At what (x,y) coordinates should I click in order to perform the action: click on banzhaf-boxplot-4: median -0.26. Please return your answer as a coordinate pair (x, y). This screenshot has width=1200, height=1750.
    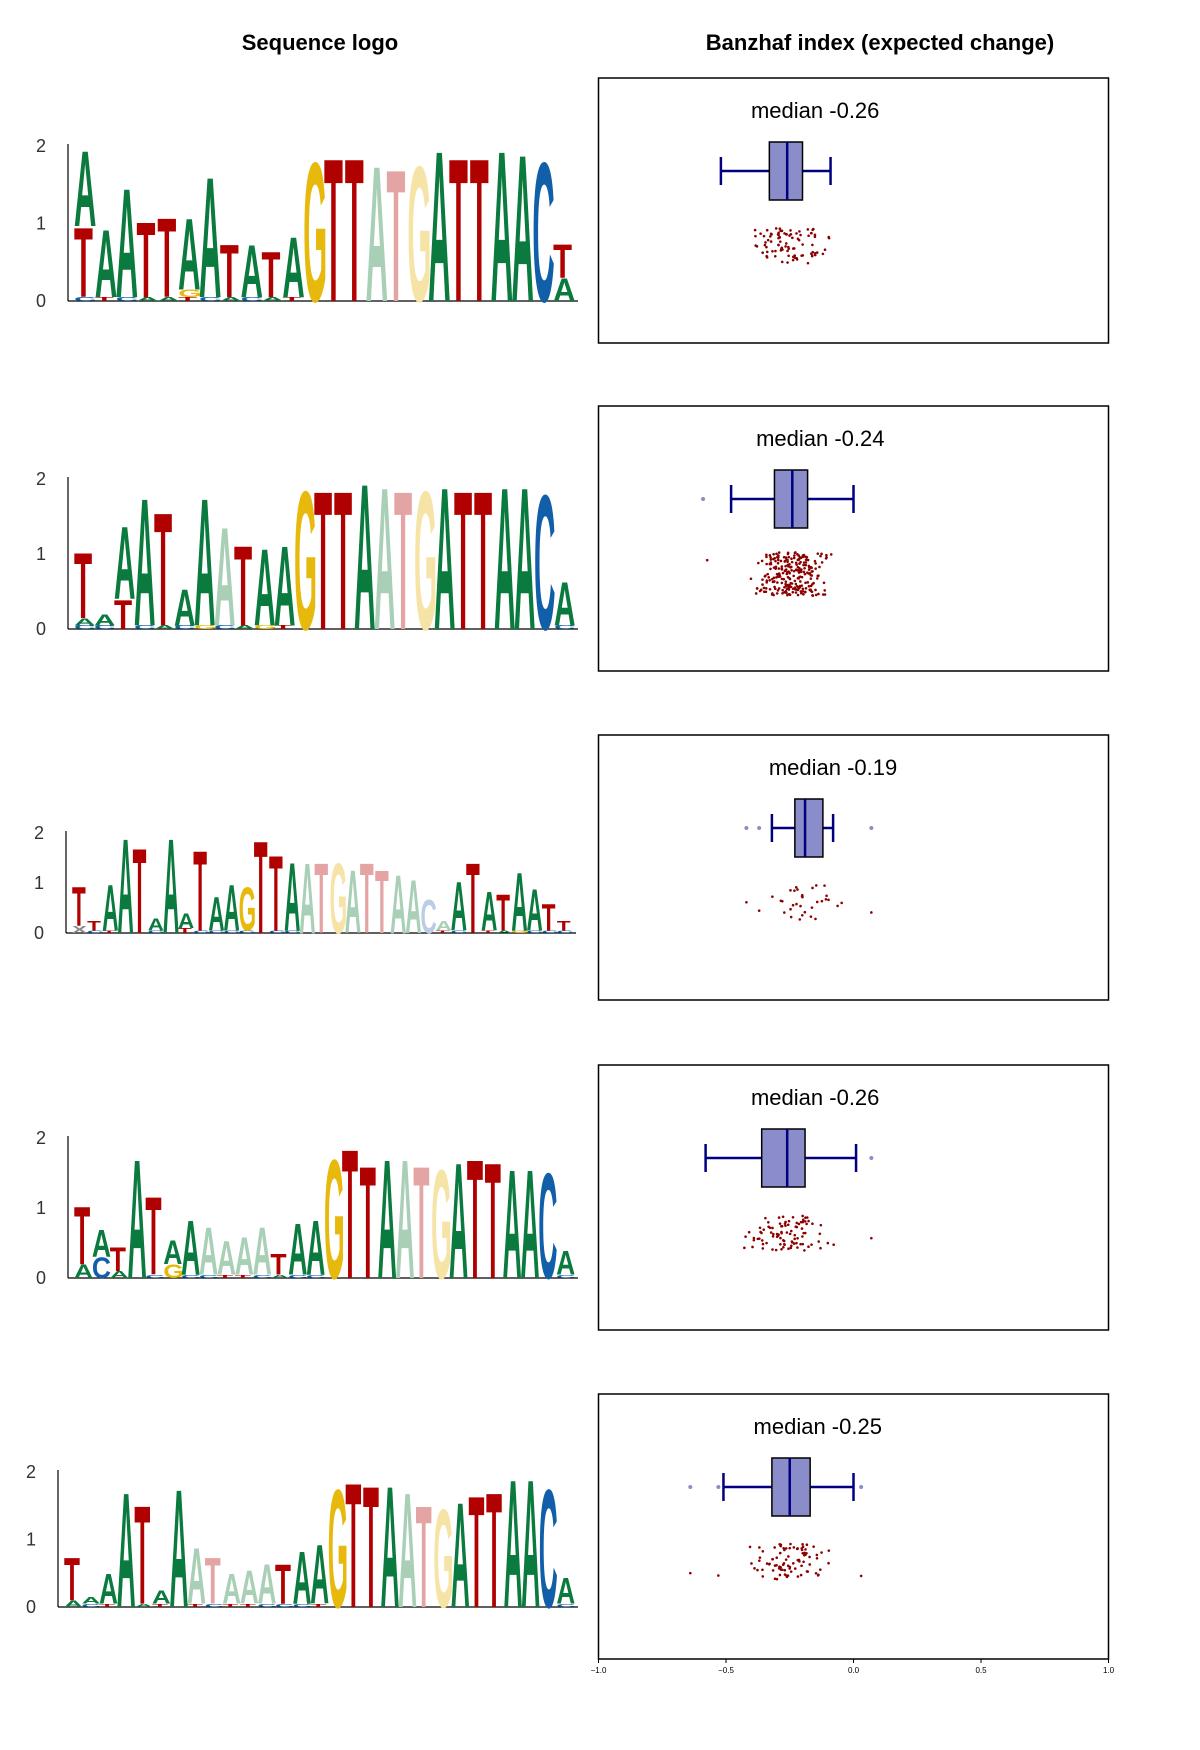
    Looking at the image, I should click on (853, 1197).